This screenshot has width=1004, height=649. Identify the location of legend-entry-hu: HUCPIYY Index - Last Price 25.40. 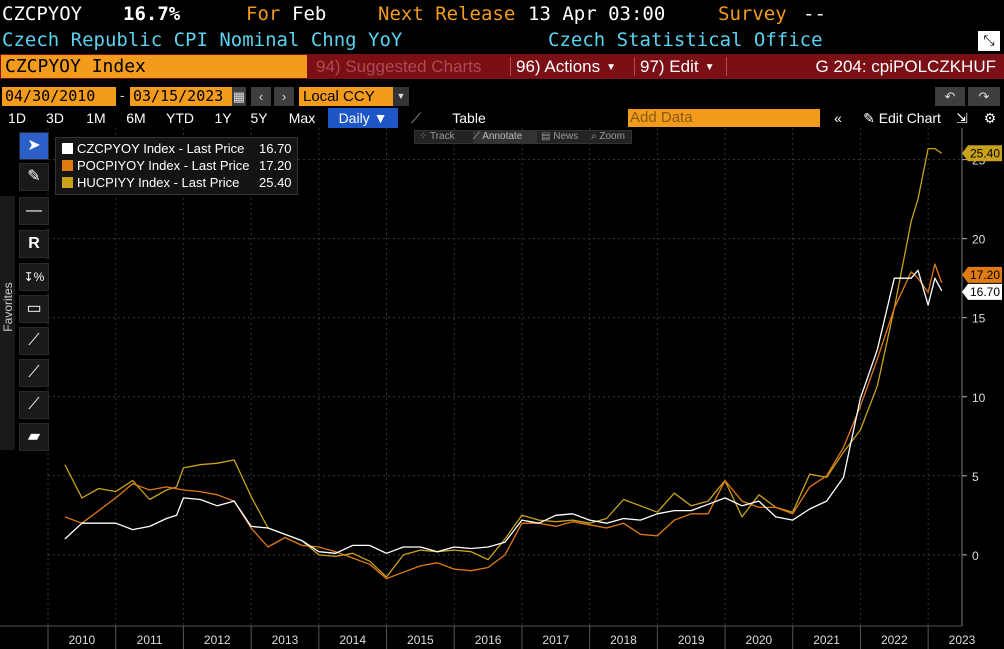
(177, 183).